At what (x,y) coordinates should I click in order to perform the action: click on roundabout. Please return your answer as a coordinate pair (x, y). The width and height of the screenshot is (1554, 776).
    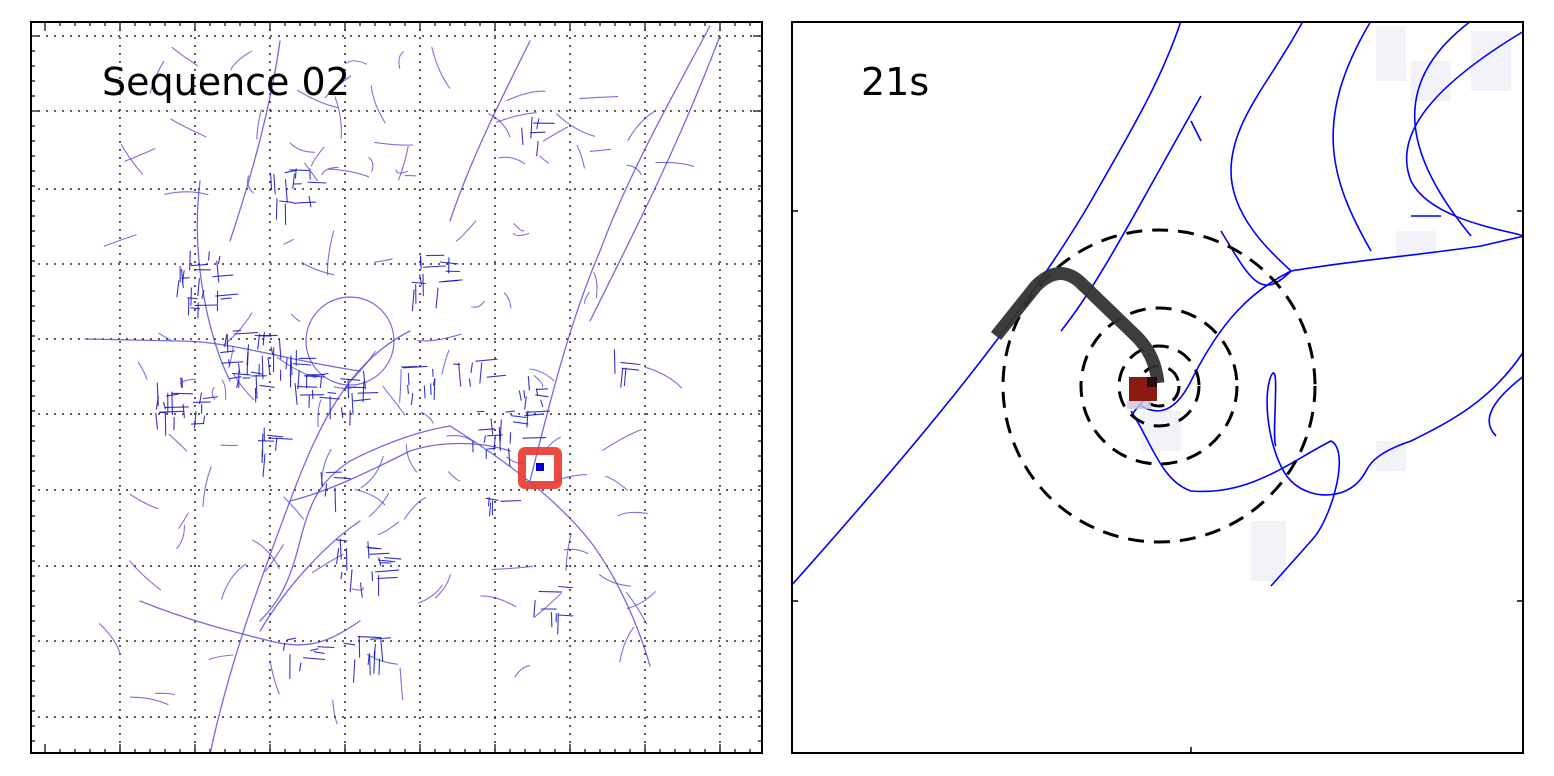
    Looking at the image, I should click on (350, 341).